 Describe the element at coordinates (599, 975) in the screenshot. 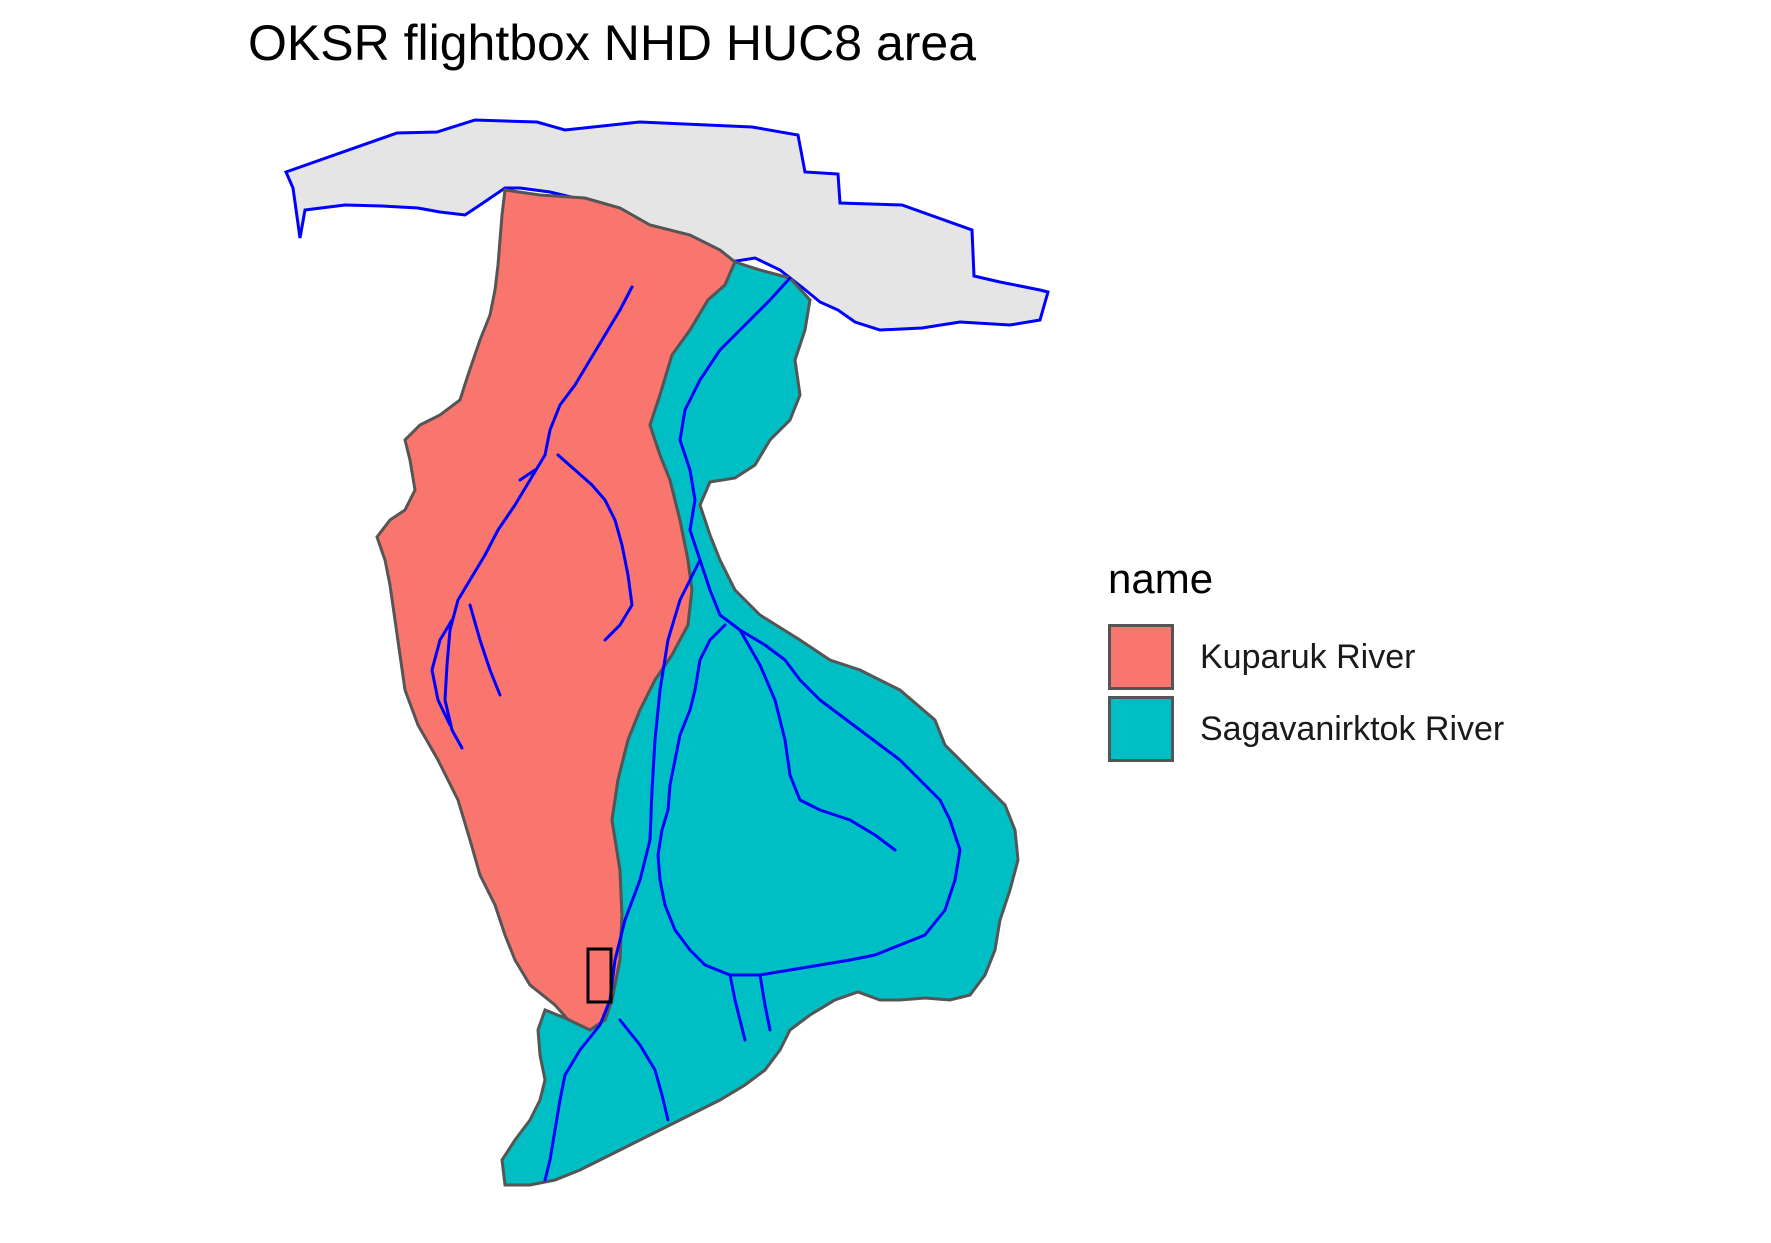

I see `flightbox-outline` at that location.